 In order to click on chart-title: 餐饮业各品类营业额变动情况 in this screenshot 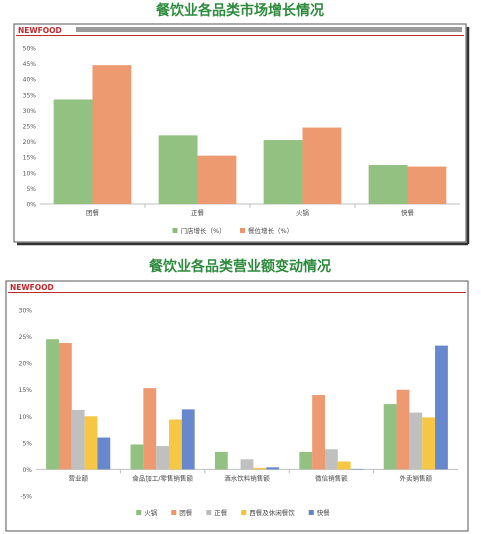, I will do `click(239, 266)`.